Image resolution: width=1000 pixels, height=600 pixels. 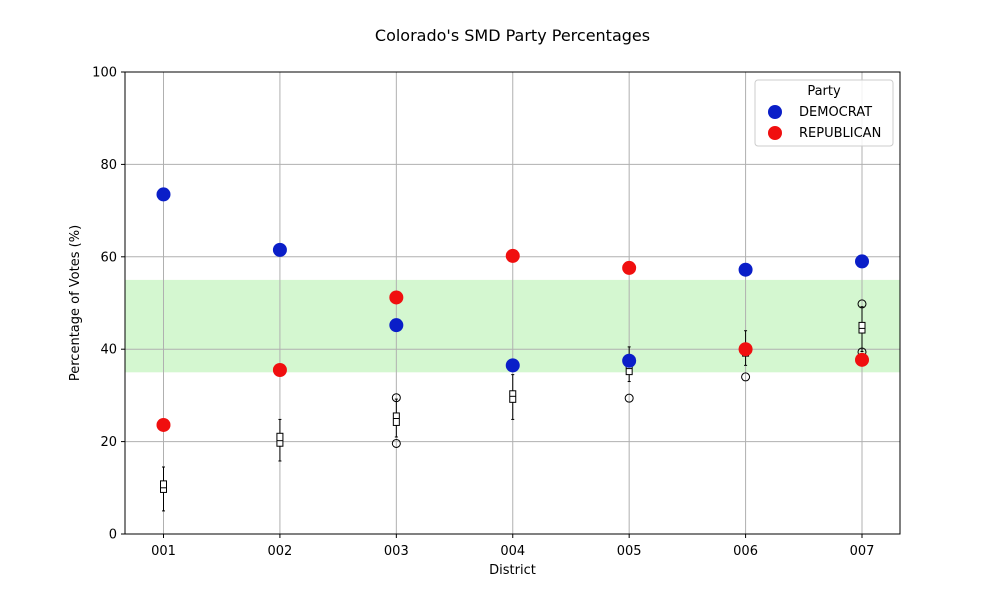 I want to click on y-tick-label: 0, so click(x=113, y=535).